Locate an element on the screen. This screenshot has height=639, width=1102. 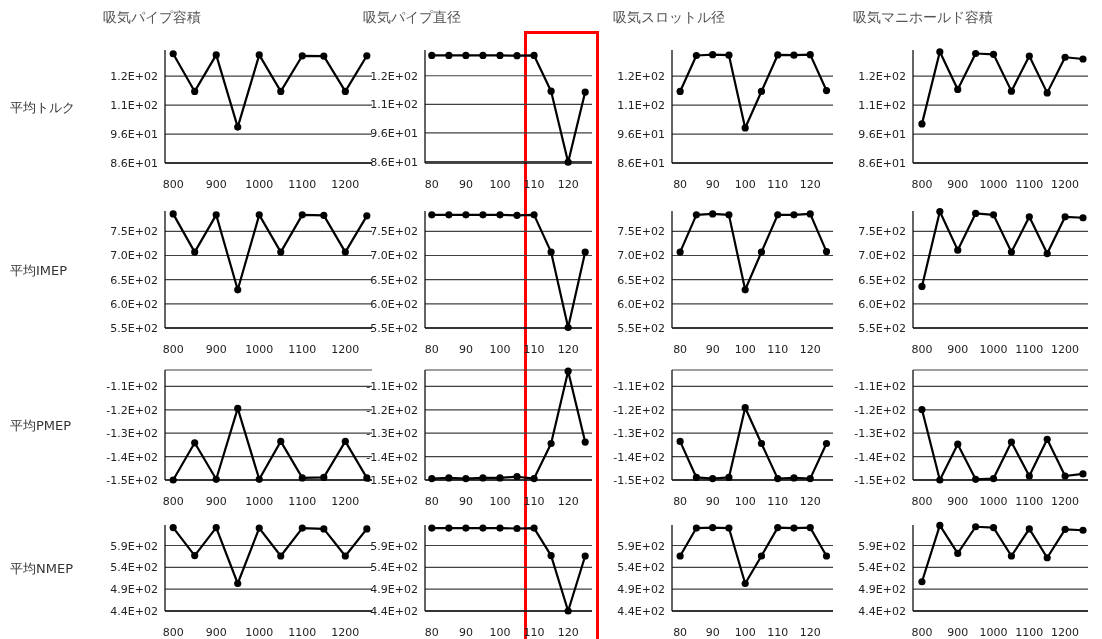
y-tick-label: -1.3E+02 is located at coordinates (132, 434).